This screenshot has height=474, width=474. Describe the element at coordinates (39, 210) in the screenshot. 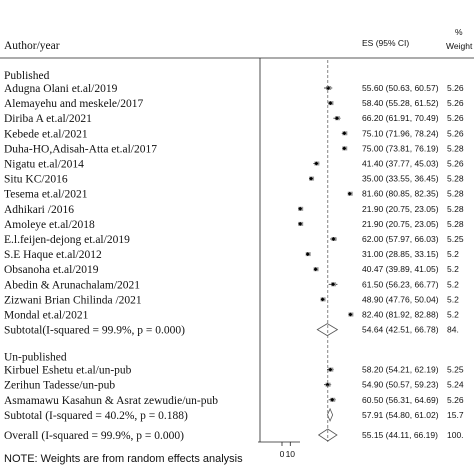

I see `row-label: Adhikari /2016` at that location.